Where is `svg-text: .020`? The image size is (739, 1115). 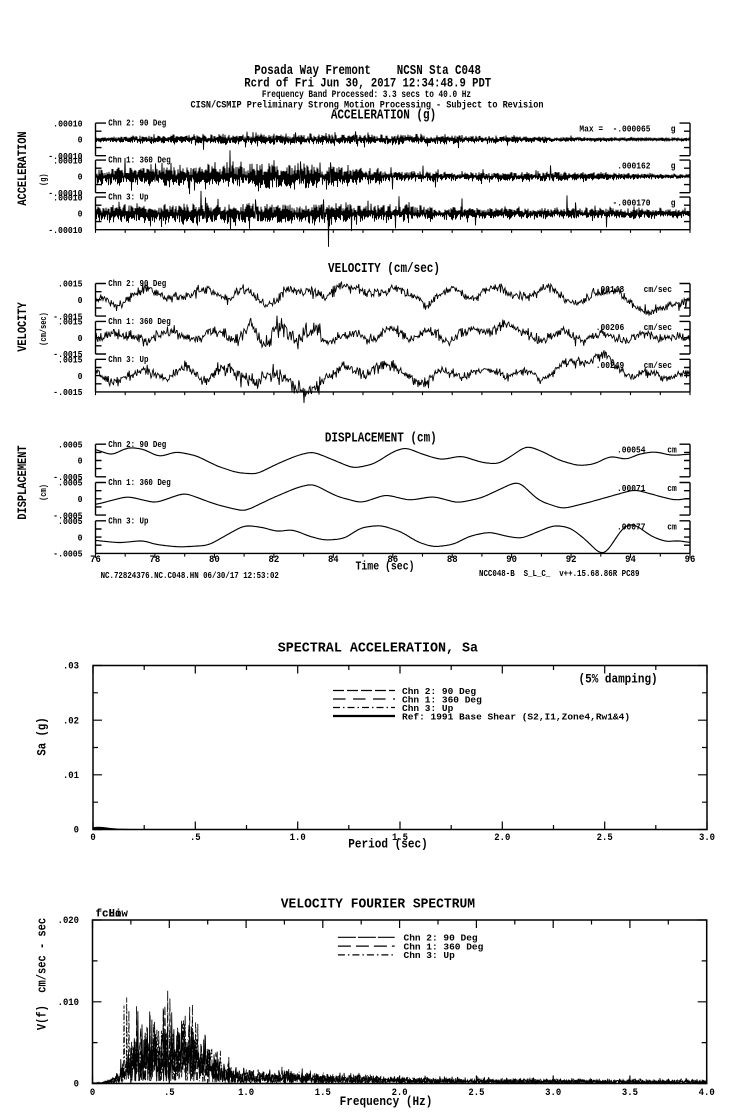
svg-text: .020 is located at coordinates (69, 921).